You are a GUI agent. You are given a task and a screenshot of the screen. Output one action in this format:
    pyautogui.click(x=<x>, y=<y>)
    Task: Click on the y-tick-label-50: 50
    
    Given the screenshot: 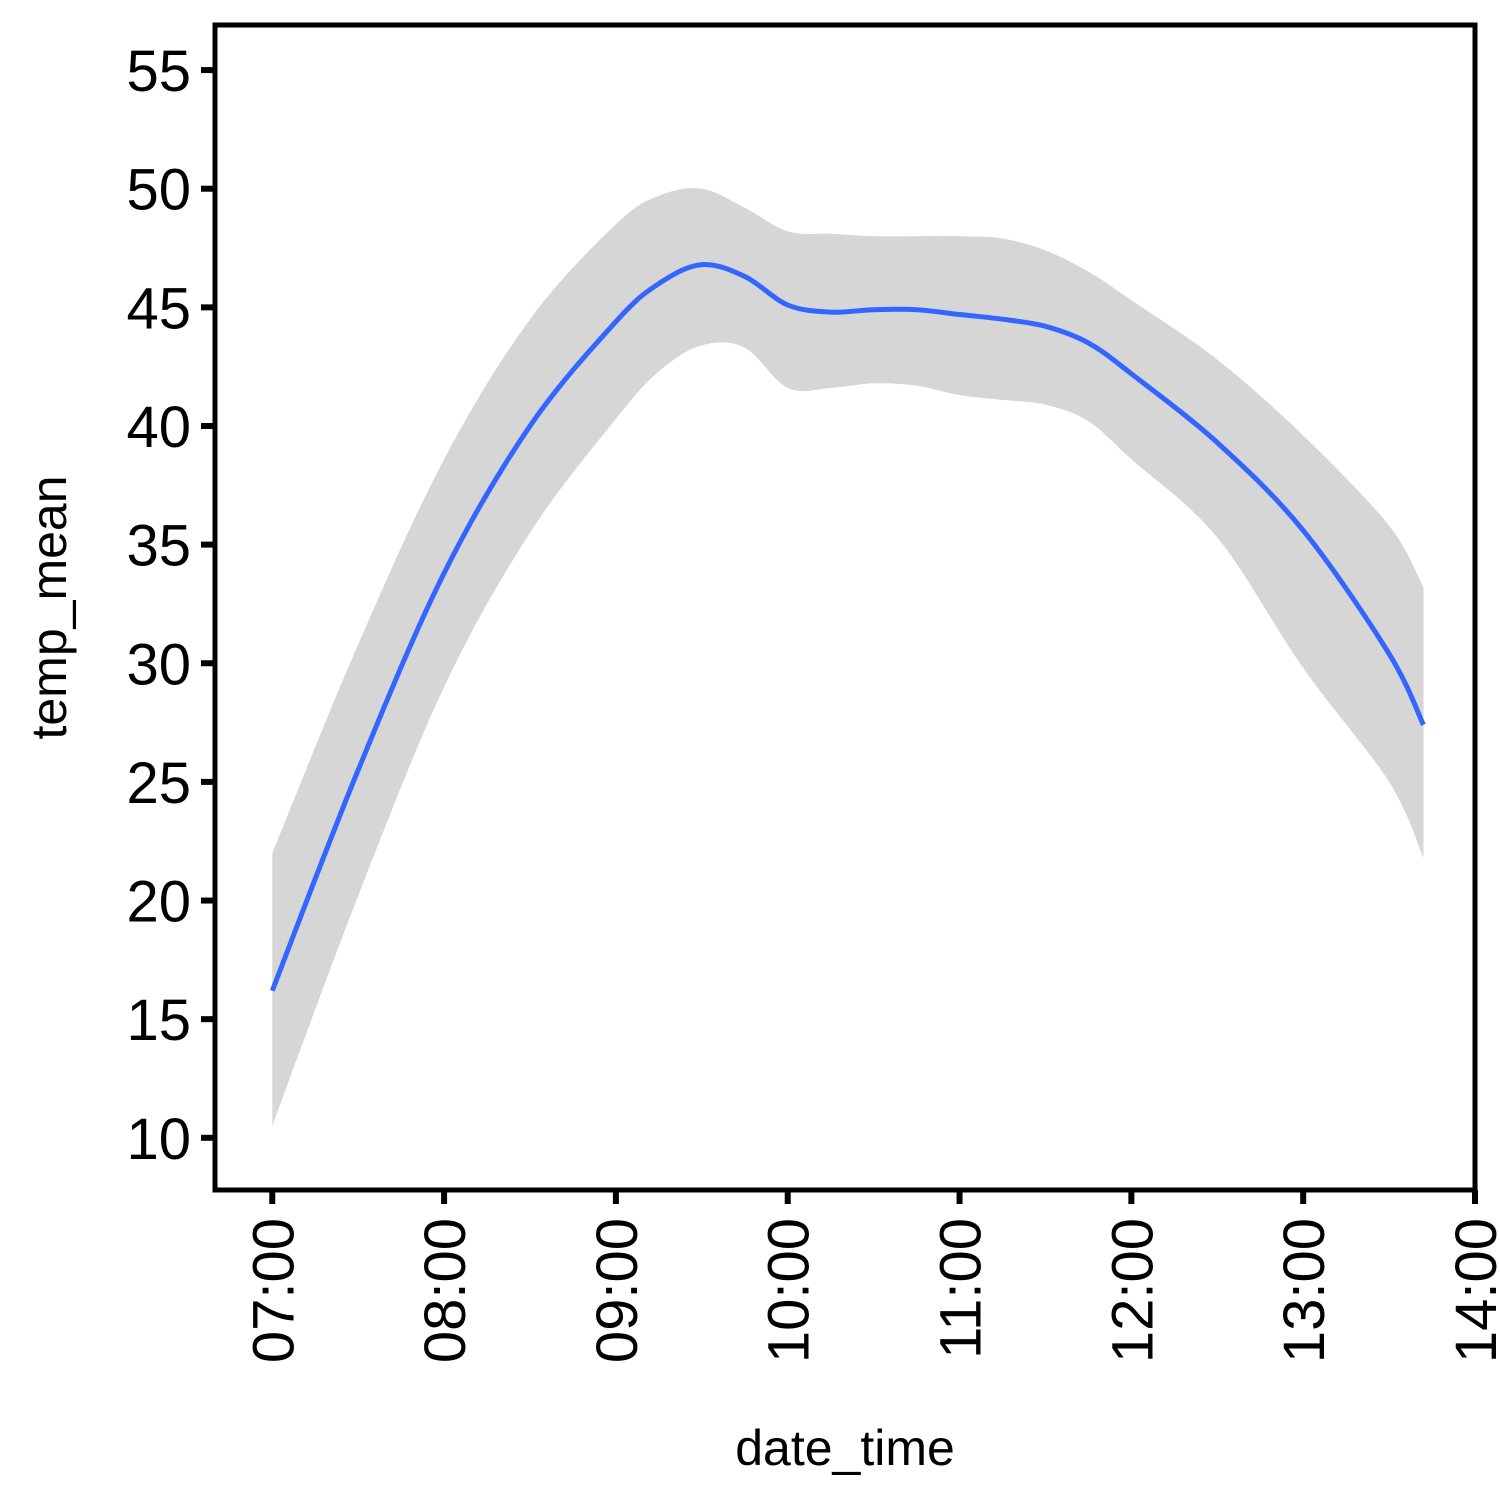 What is the action you would take?
    pyautogui.click(x=158, y=190)
    